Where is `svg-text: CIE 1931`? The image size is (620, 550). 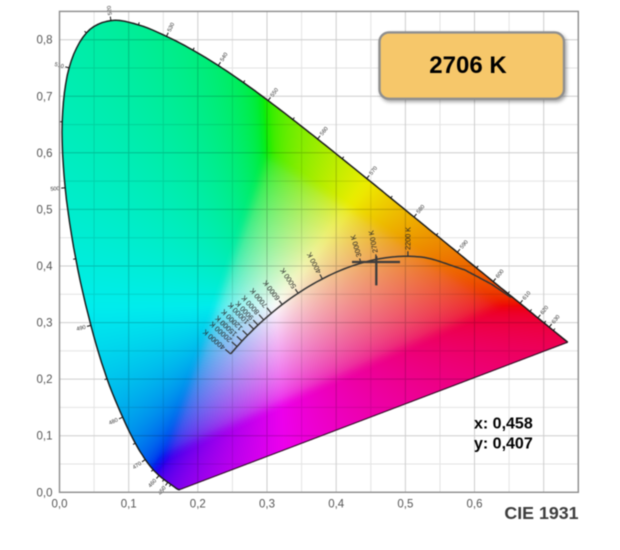
svg-text: CIE 1931 is located at coordinates (541, 513).